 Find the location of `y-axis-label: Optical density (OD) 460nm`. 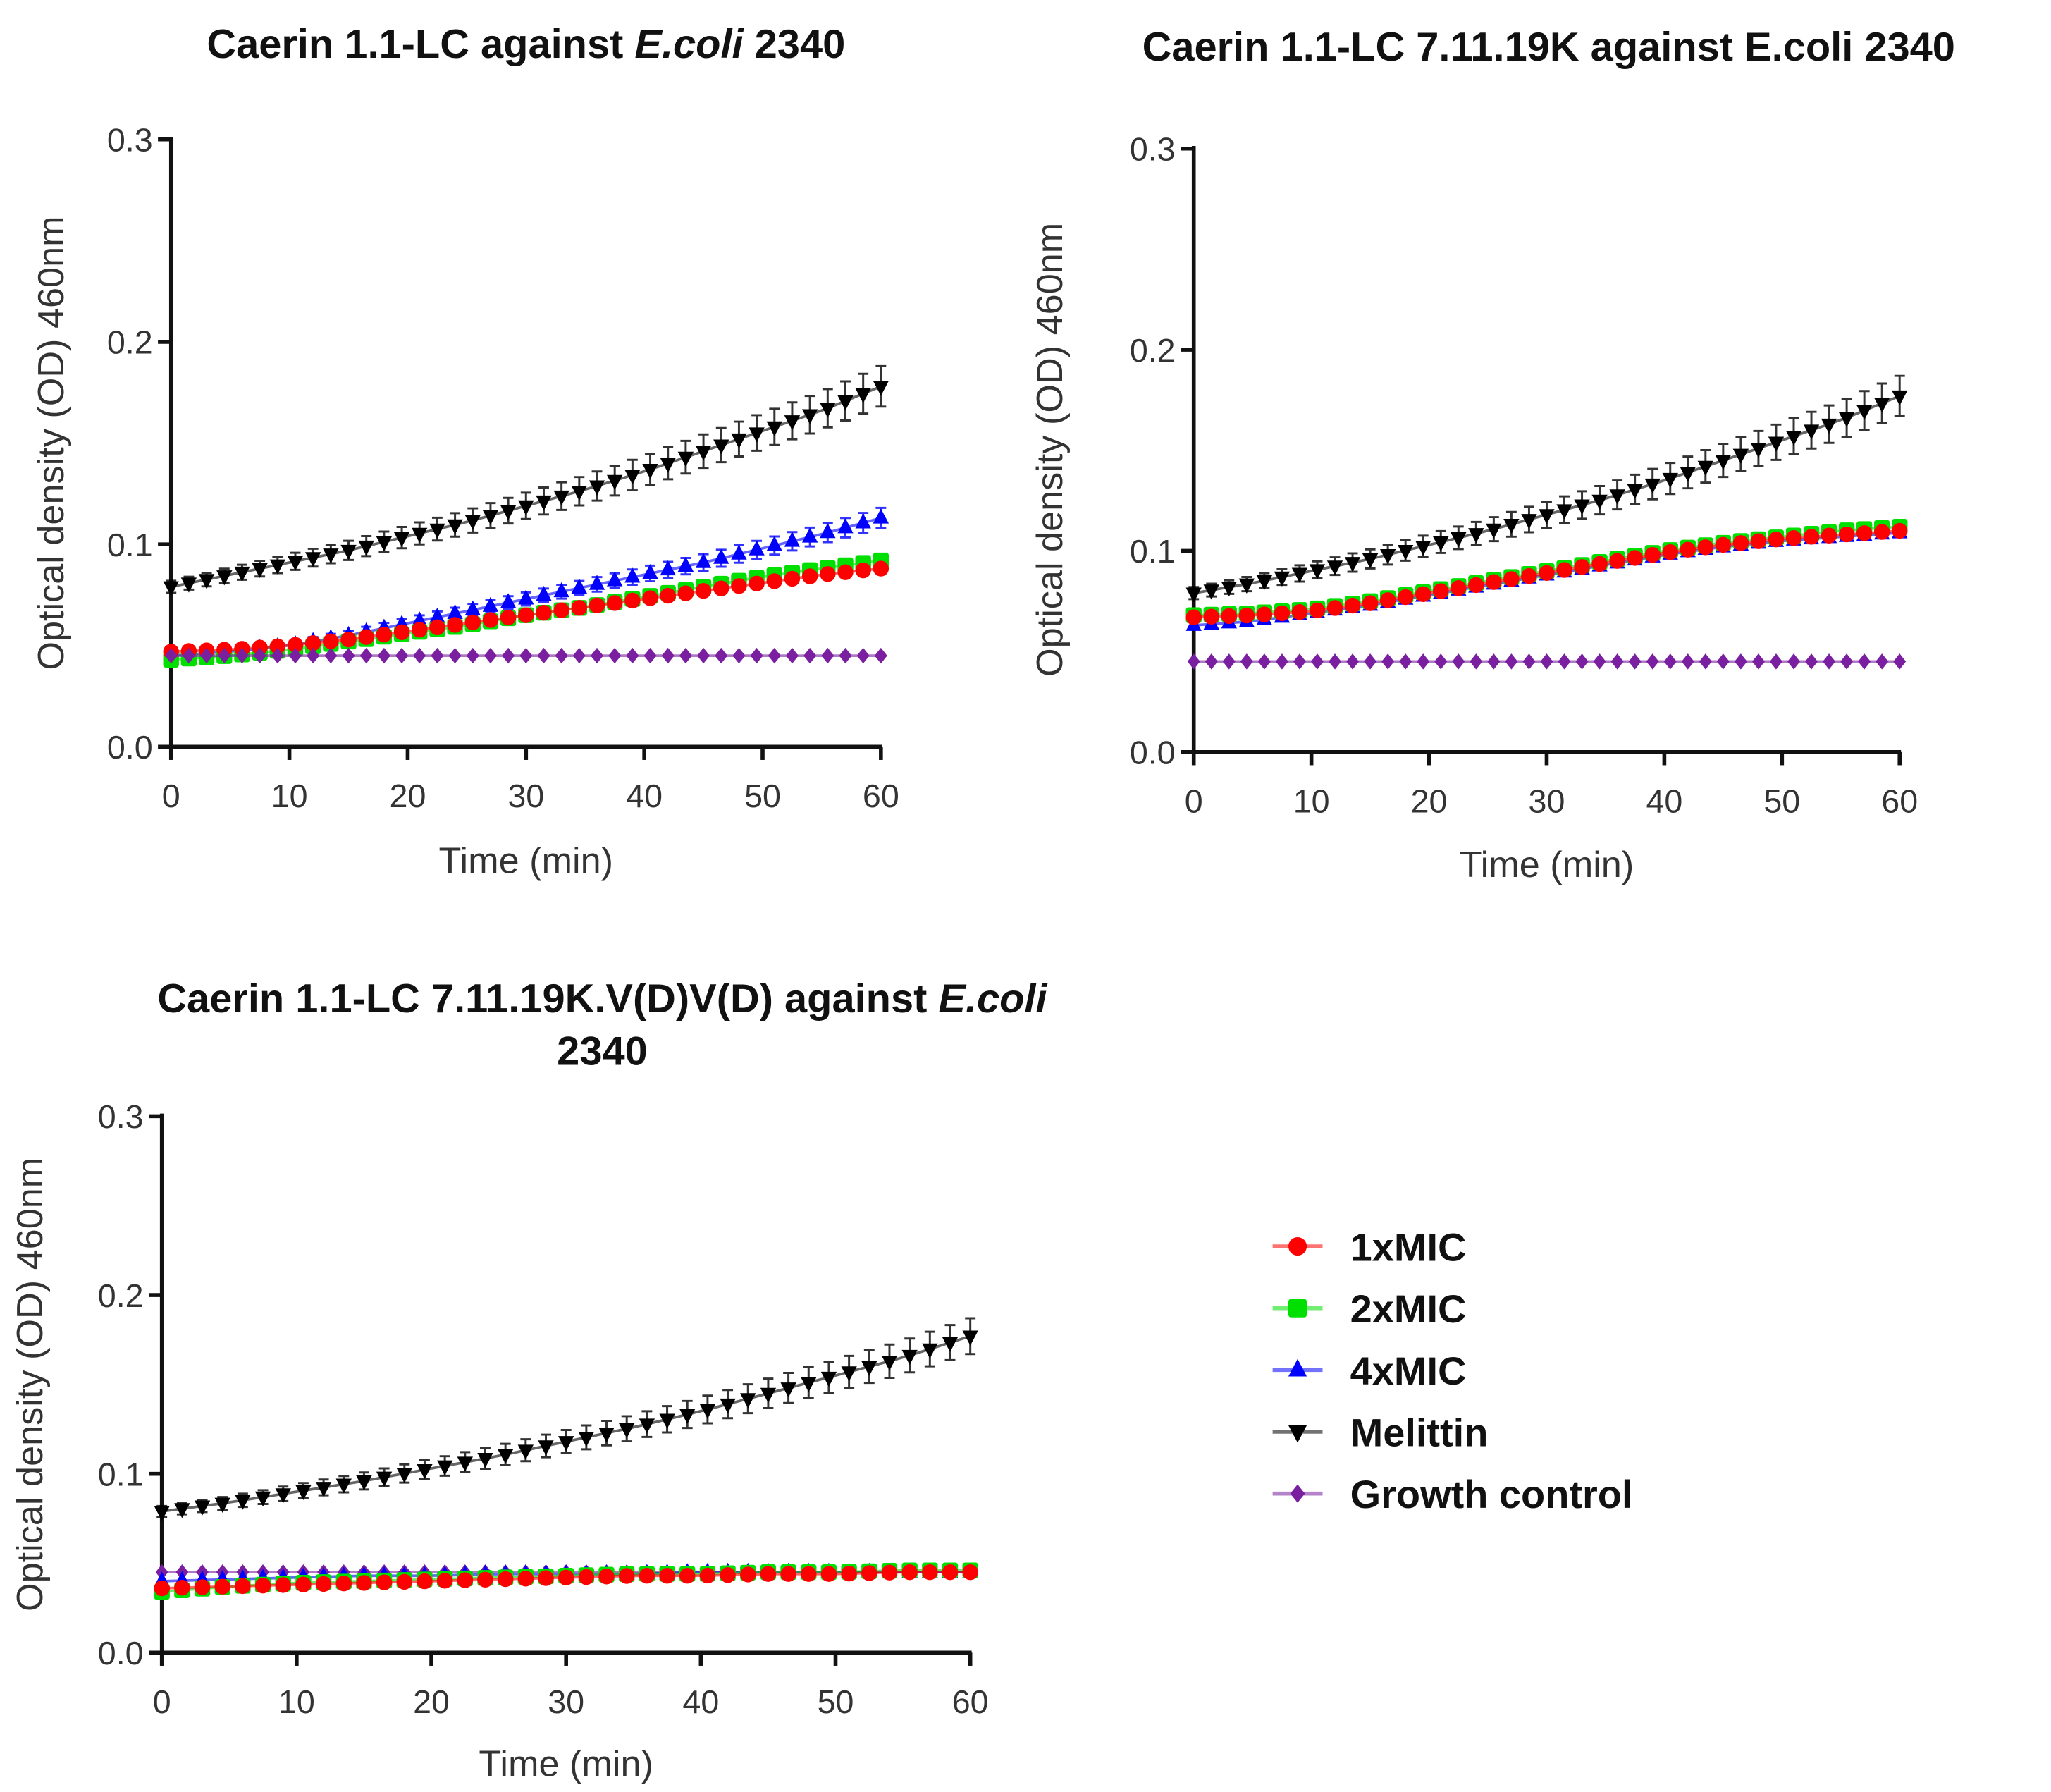

y-axis-label: Optical density (OD) 460nm is located at coordinates (1050, 450).